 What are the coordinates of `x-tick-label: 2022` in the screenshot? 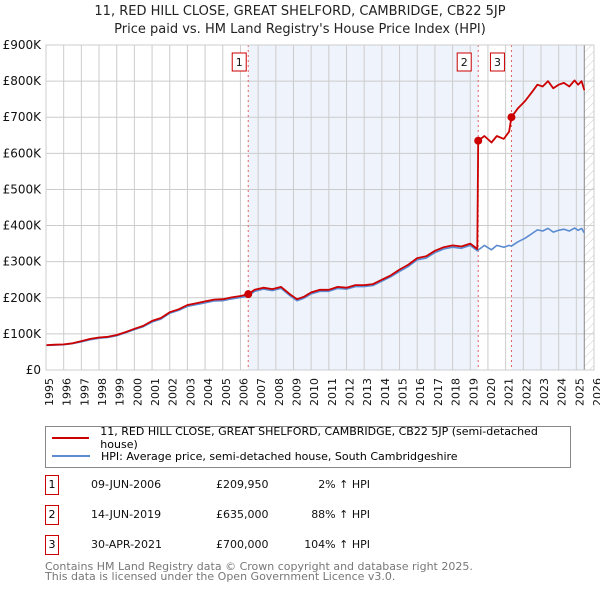 It's located at (526, 392).